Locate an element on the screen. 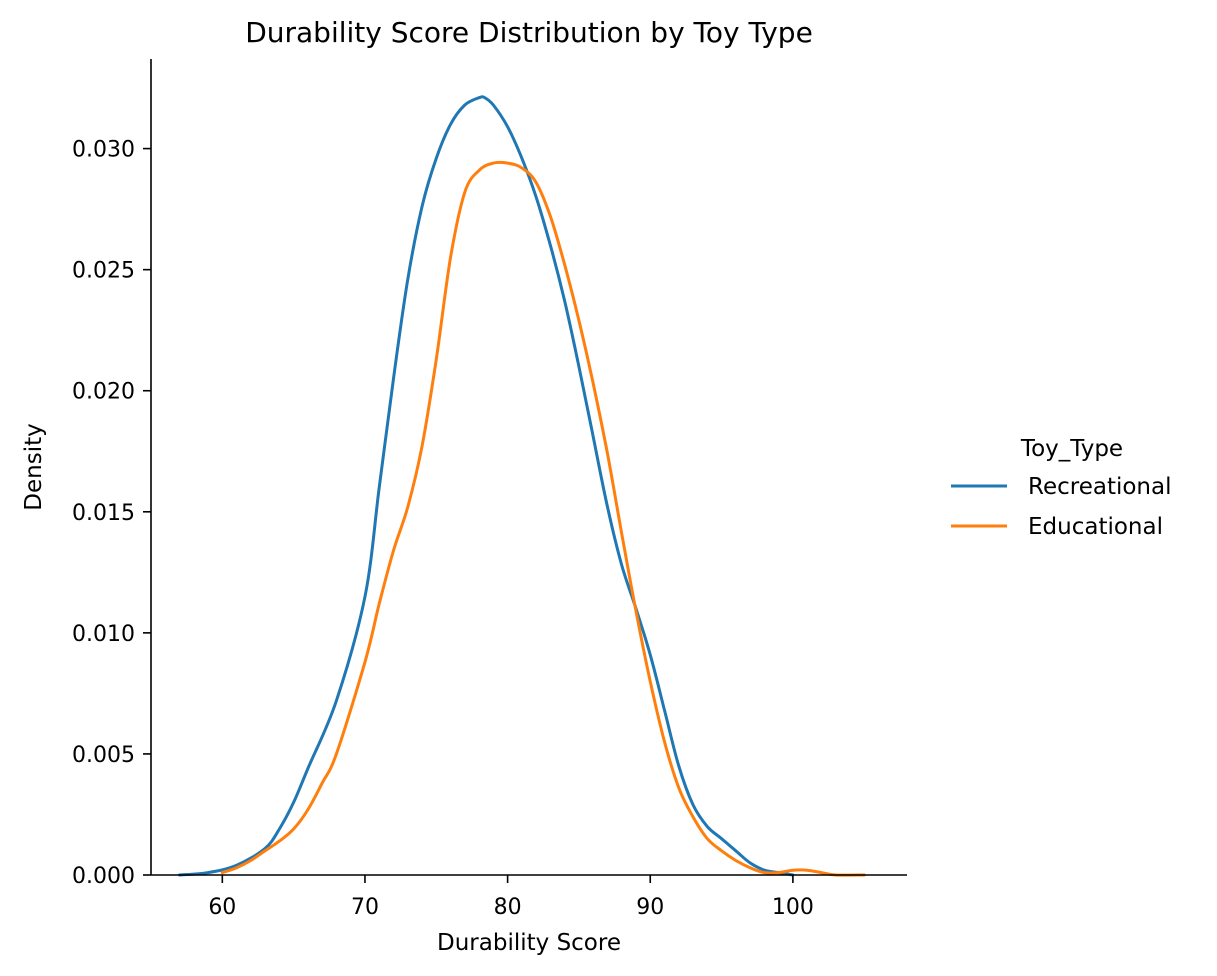  y-axis-label: Density is located at coordinates (34, 466).